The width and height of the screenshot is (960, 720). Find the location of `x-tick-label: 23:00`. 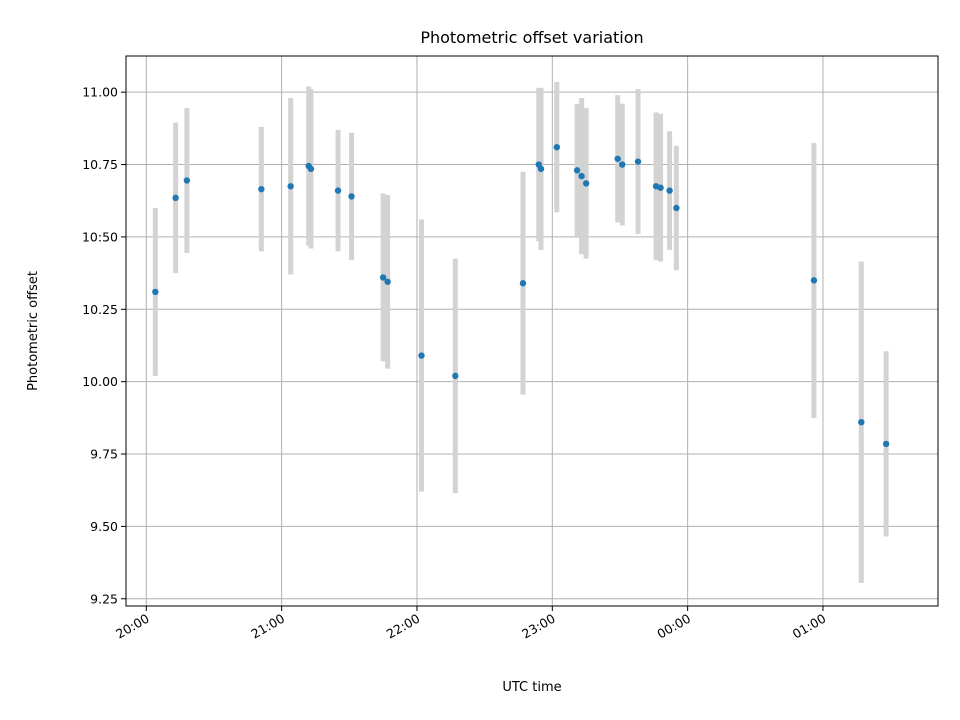

x-tick-label: 23:00 is located at coordinates (538, 626).